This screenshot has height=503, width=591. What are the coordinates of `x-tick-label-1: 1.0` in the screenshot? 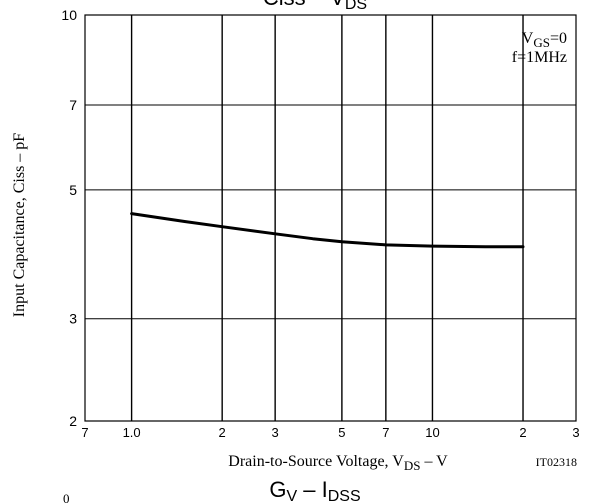 It's located at (132, 432).